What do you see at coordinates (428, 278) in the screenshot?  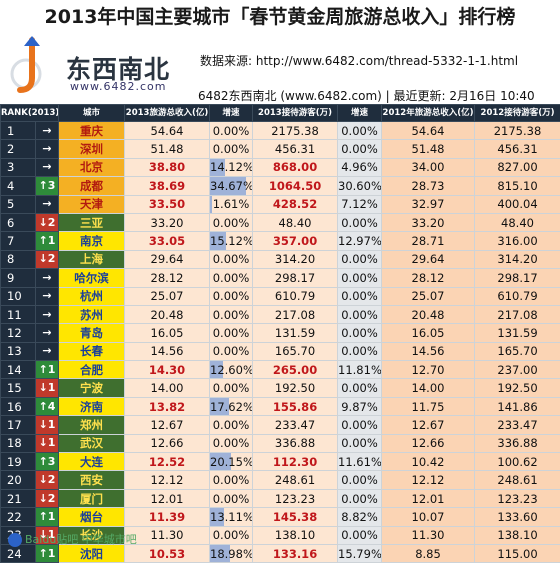 I see `rev-2012-cell: 28.12` at bounding box center [428, 278].